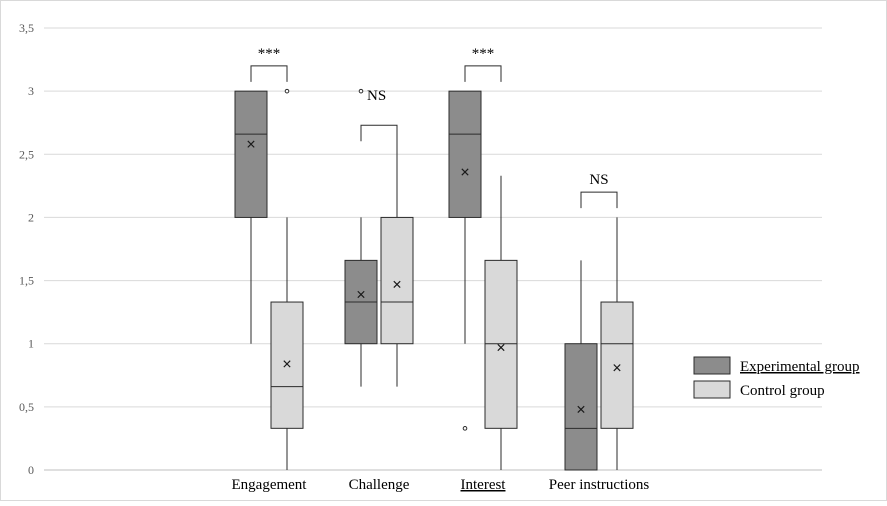 Image resolution: width=887 pixels, height=506 pixels. Describe the element at coordinates (379, 485) in the screenshot. I see `x-category-label: Challenge` at that location.